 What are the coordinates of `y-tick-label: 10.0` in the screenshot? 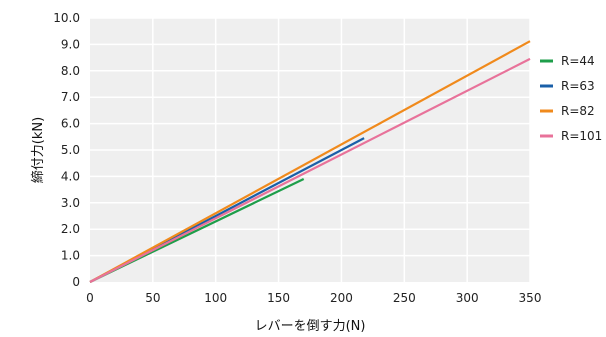 It's located at (66, 18).